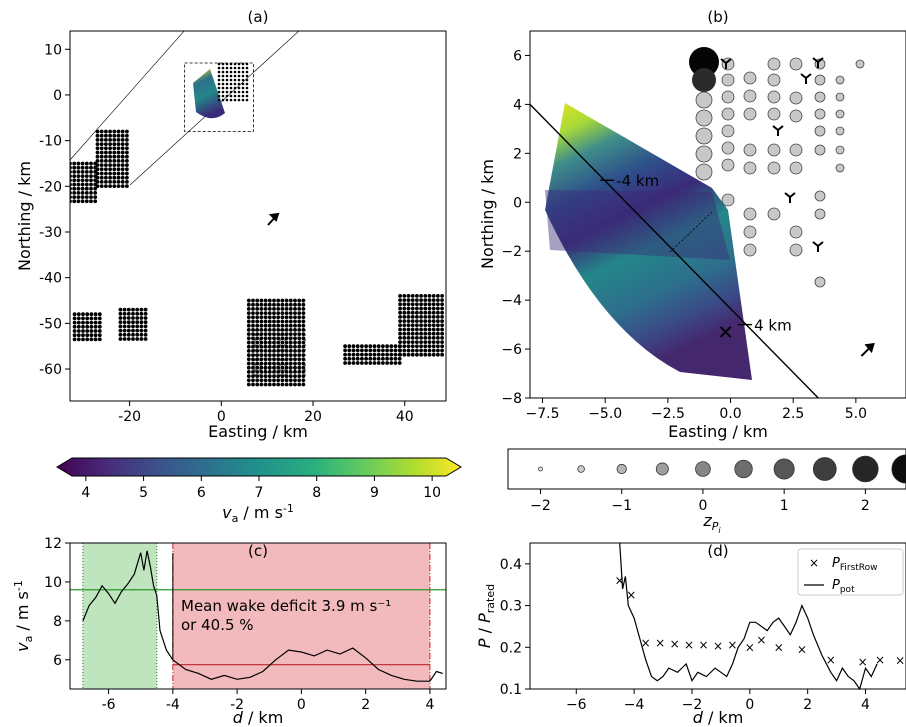 The height and width of the screenshot is (727, 906). Describe the element at coordinates (429, 705) in the screenshot. I see `panel-c-xtick-label: 4` at that location.